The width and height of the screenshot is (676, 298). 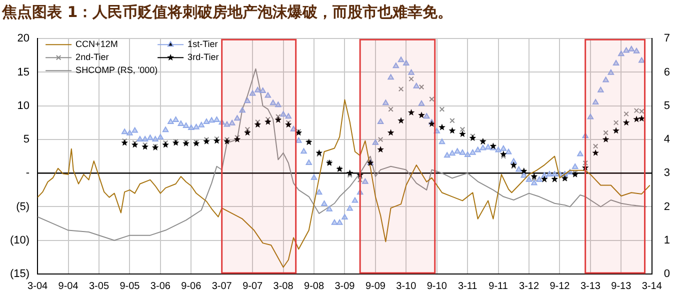 What do you see at coordinates (23, 38) in the screenshot?
I see `y-tick-label: 20` at bounding box center [23, 38].